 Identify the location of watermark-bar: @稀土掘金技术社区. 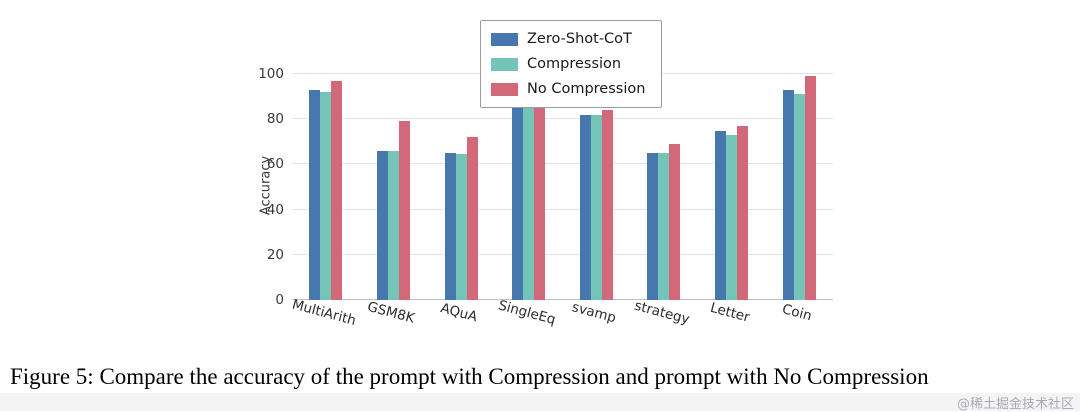
(540, 402).